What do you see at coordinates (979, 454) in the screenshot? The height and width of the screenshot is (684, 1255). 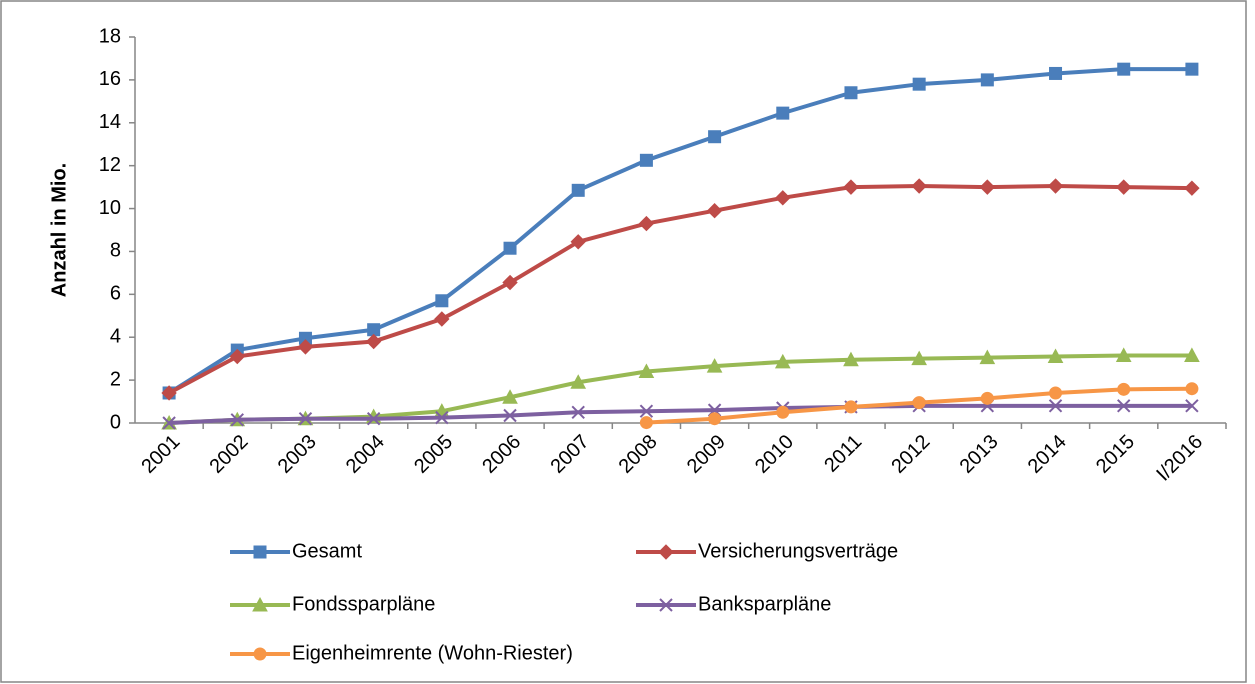 I see `x-tick-label: 2013` at bounding box center [979, 454].